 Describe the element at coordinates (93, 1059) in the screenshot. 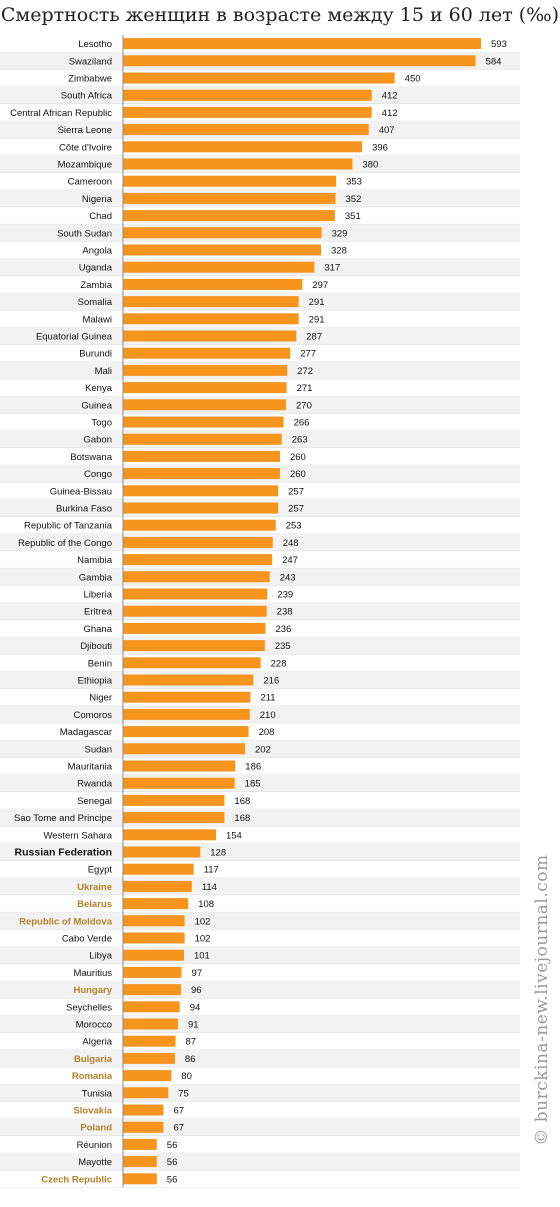

I see `category-label: Bulgaria` at that location.